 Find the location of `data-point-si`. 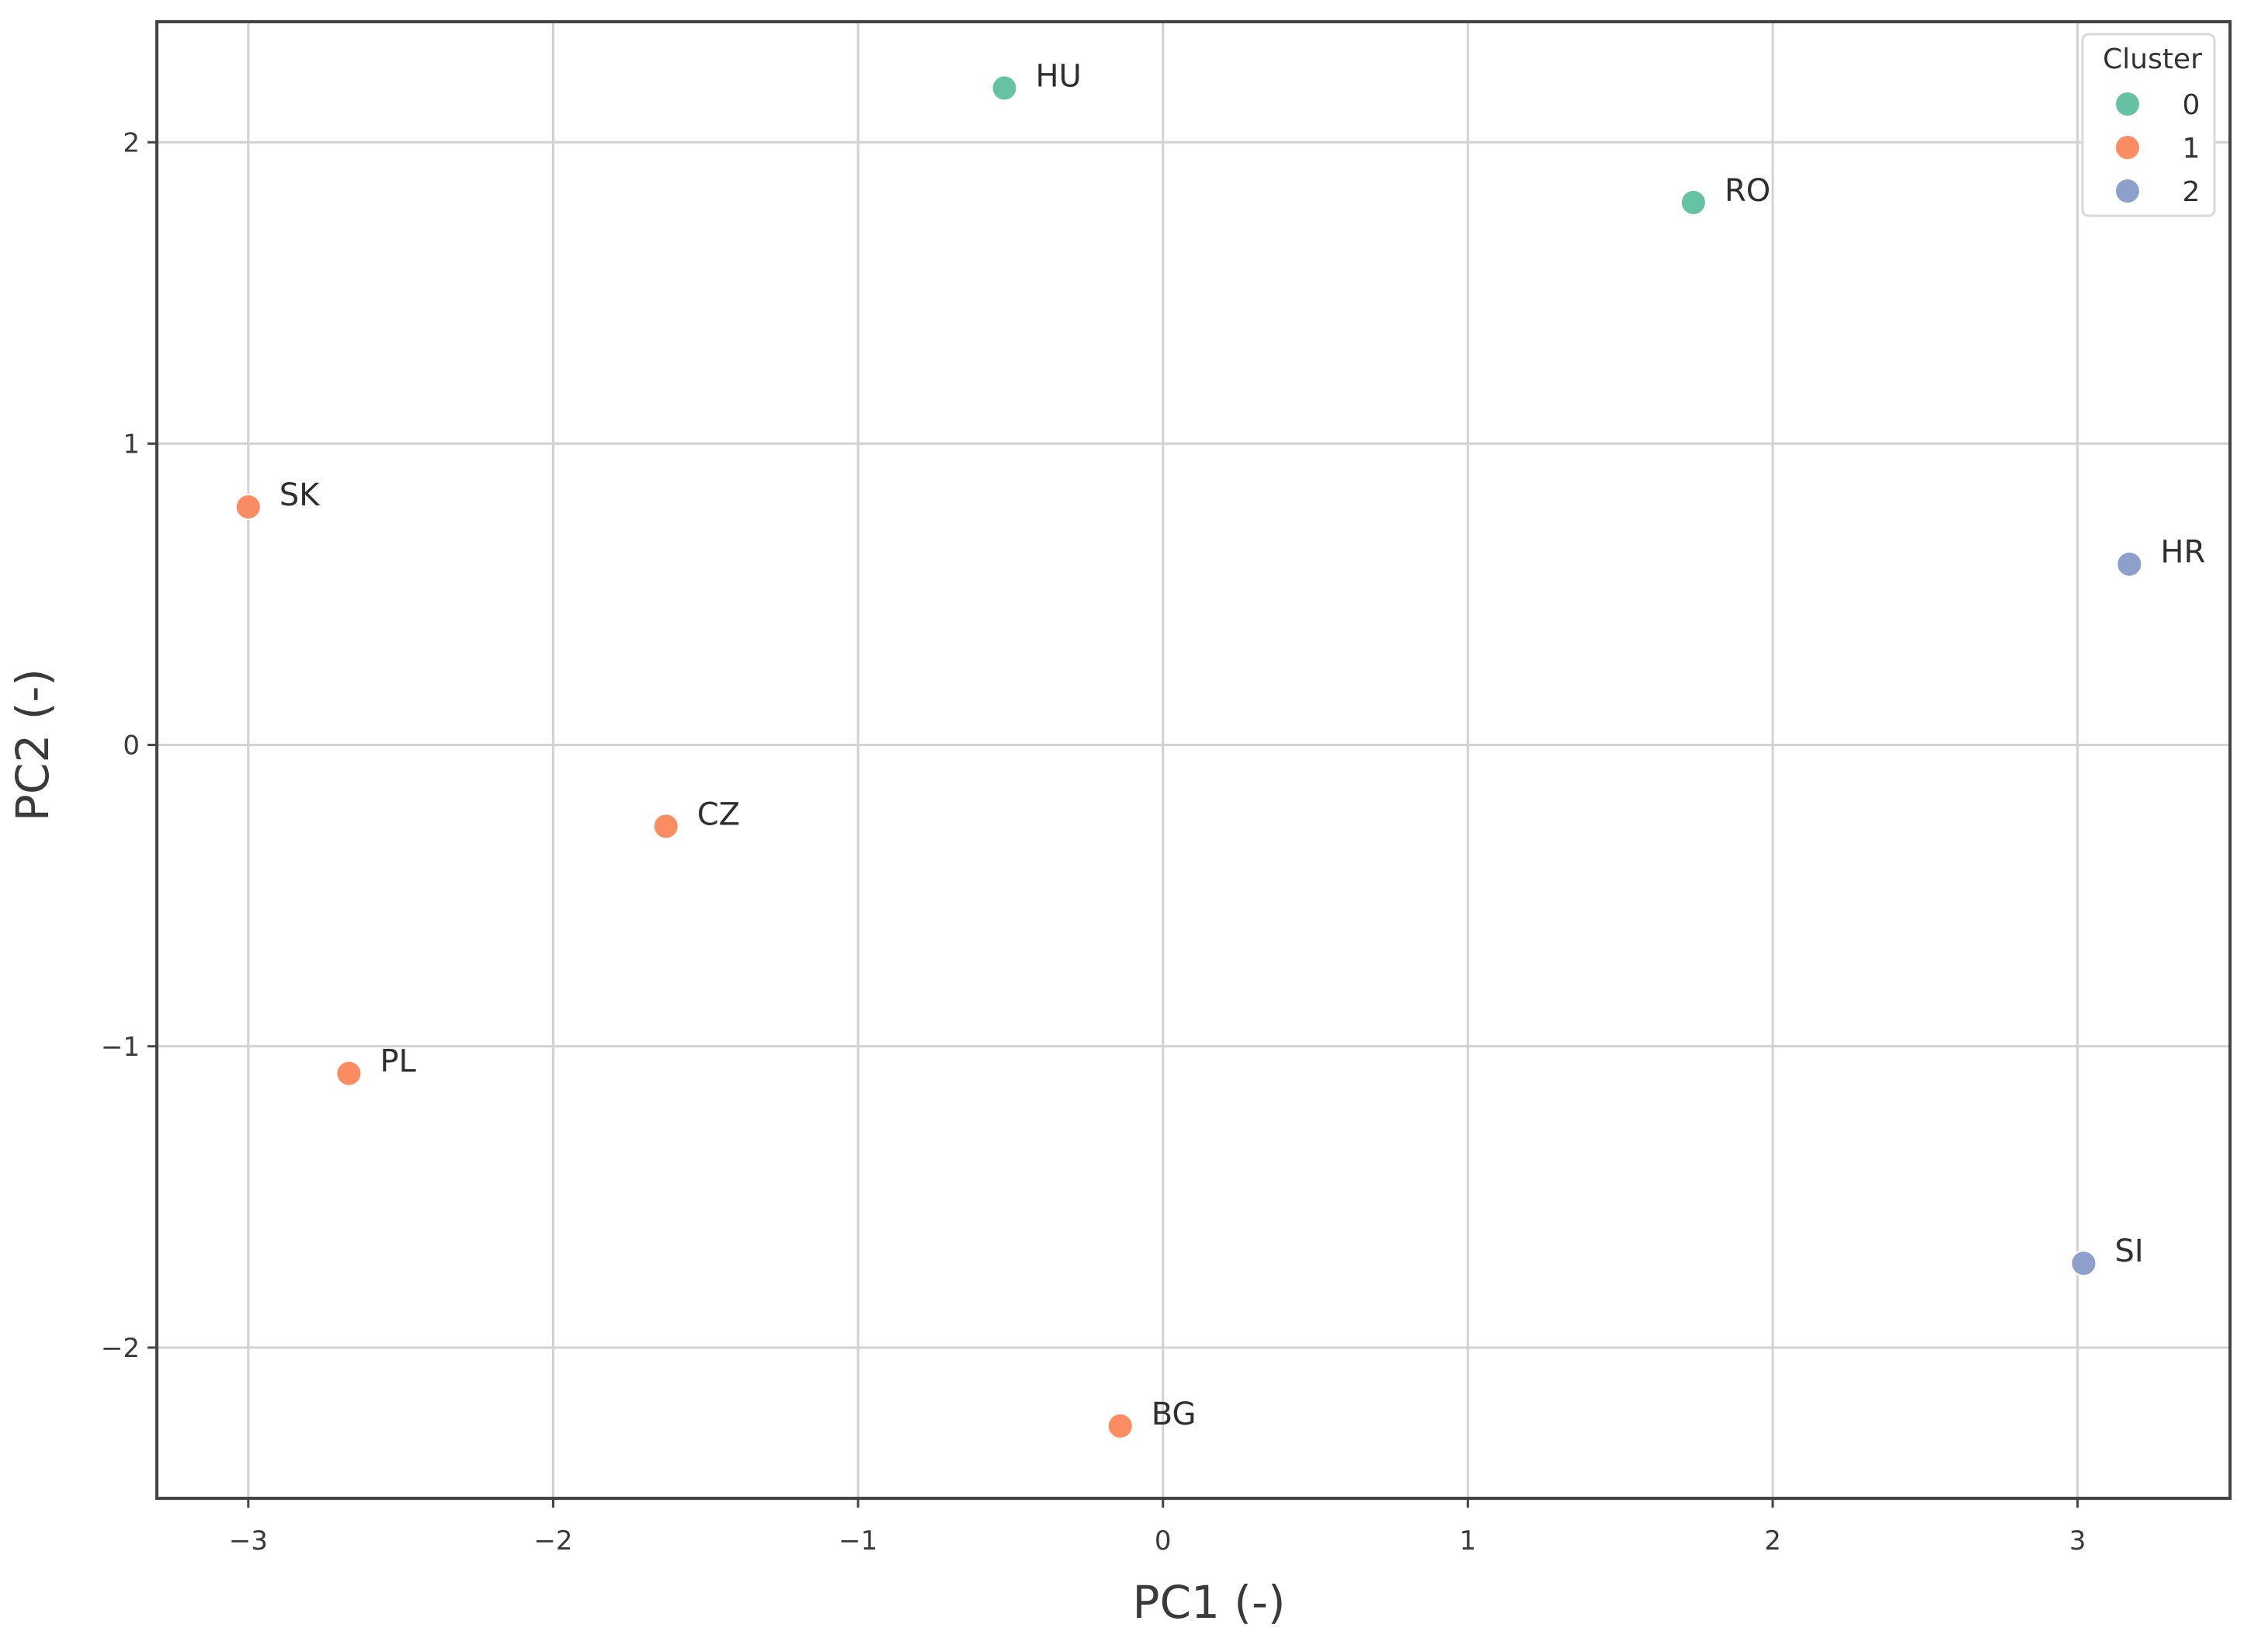

data-point-si is located at coordinates (2083, 1263).